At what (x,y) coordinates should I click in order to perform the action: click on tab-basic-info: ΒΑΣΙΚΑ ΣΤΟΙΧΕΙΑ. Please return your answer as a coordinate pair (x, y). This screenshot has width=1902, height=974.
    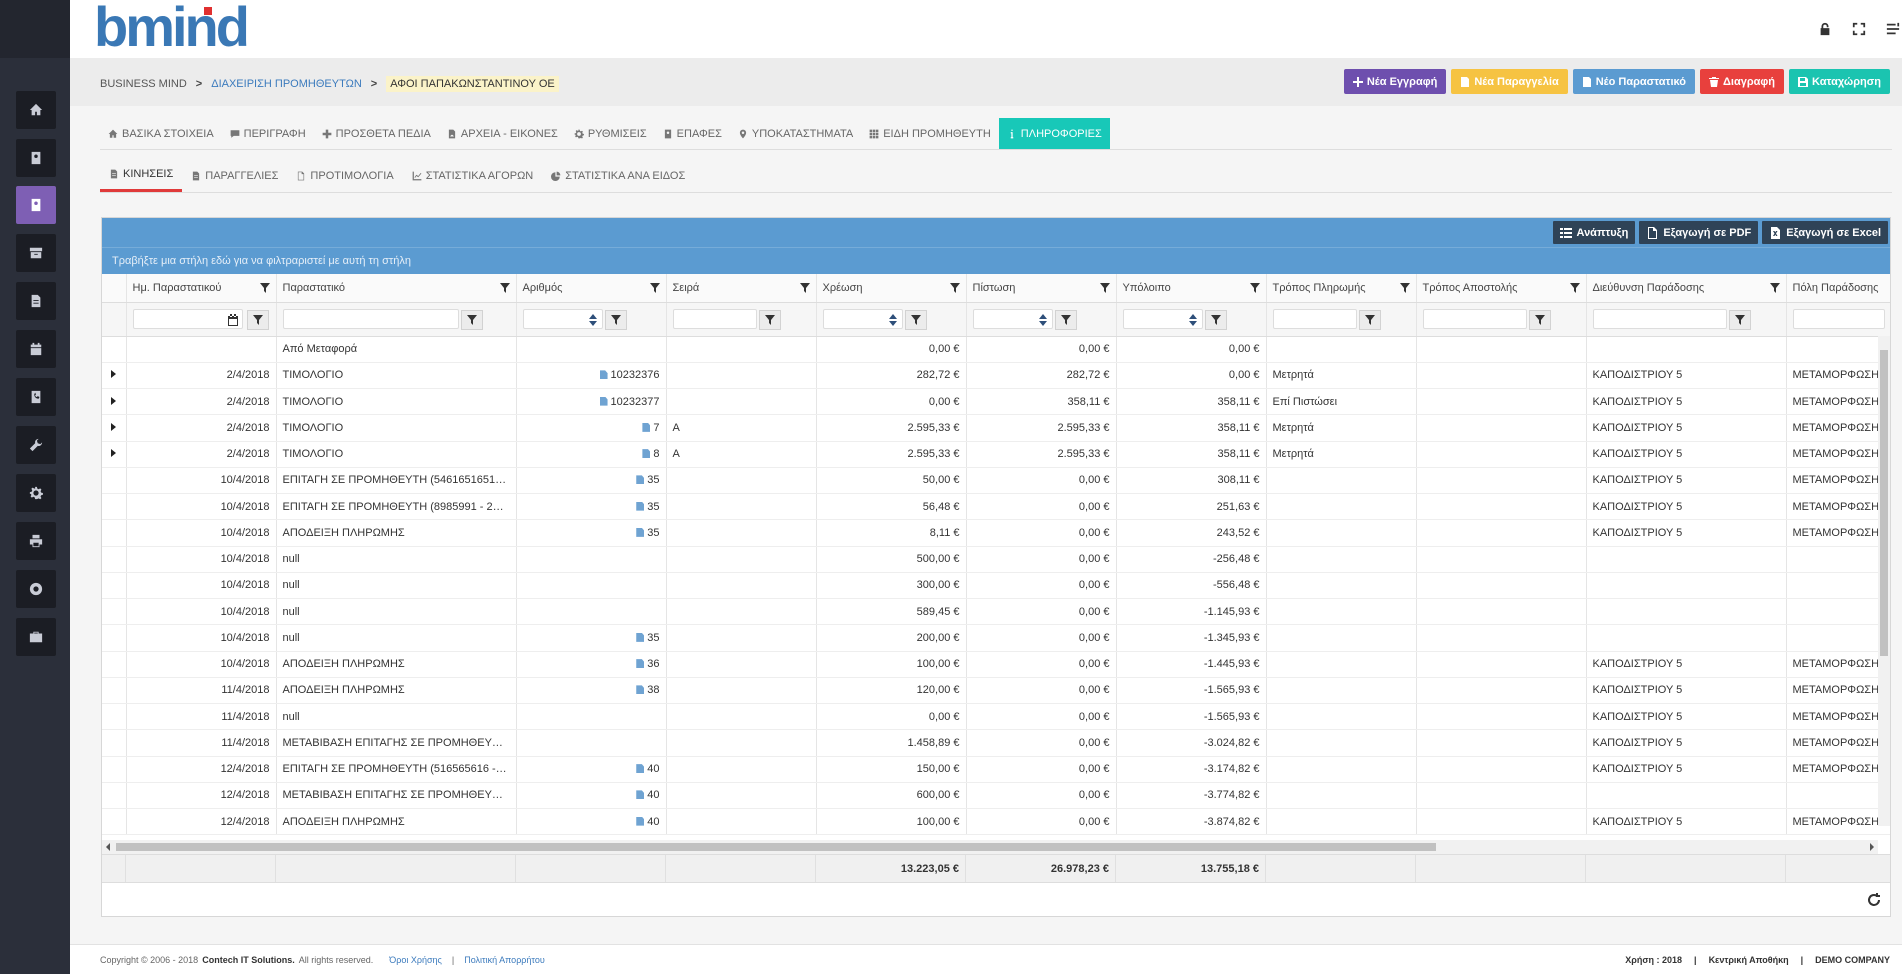
    Looking at the image, I should click on (161, 133).